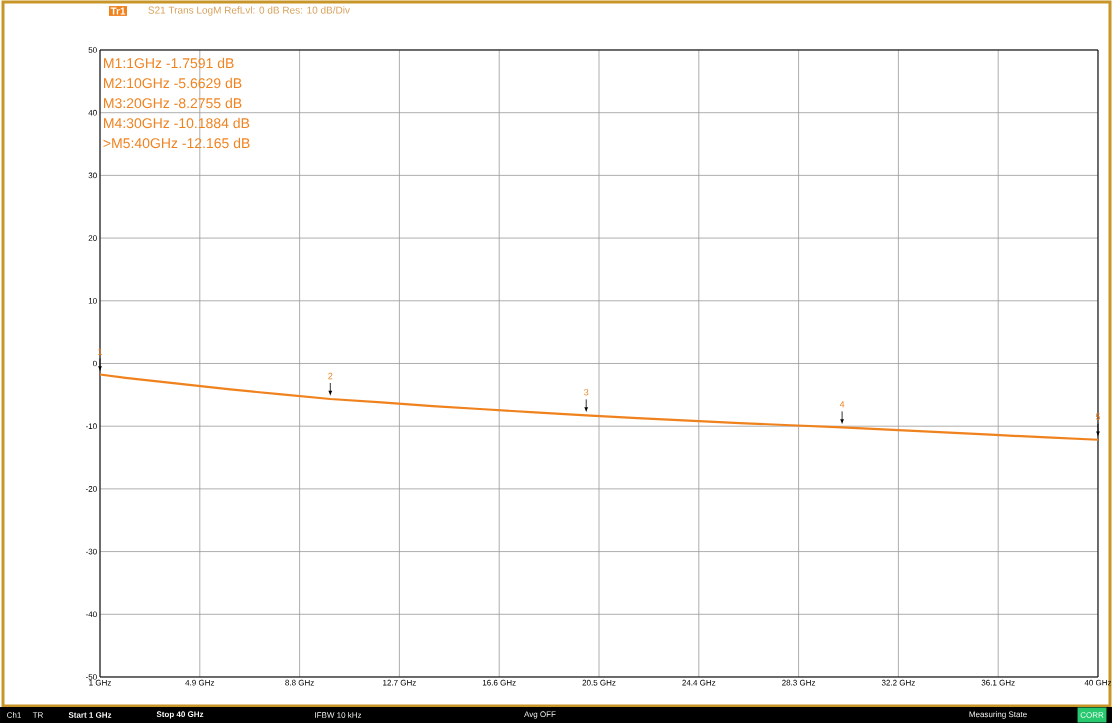 This screenshot has width=1112, height=723. Describe the element at coordinates (14, 715) in the screenshot. I see `text: Ch1` at that location.